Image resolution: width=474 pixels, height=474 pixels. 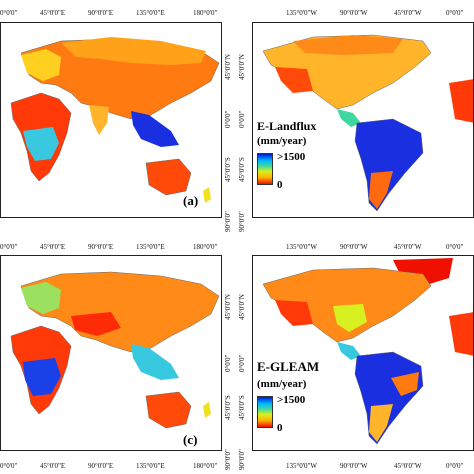 What do you see at coordinates (9, 466) in the screenshot?
I see `tick-c-bottom-0: 0°0'0"` at bounding box center [9, 466].